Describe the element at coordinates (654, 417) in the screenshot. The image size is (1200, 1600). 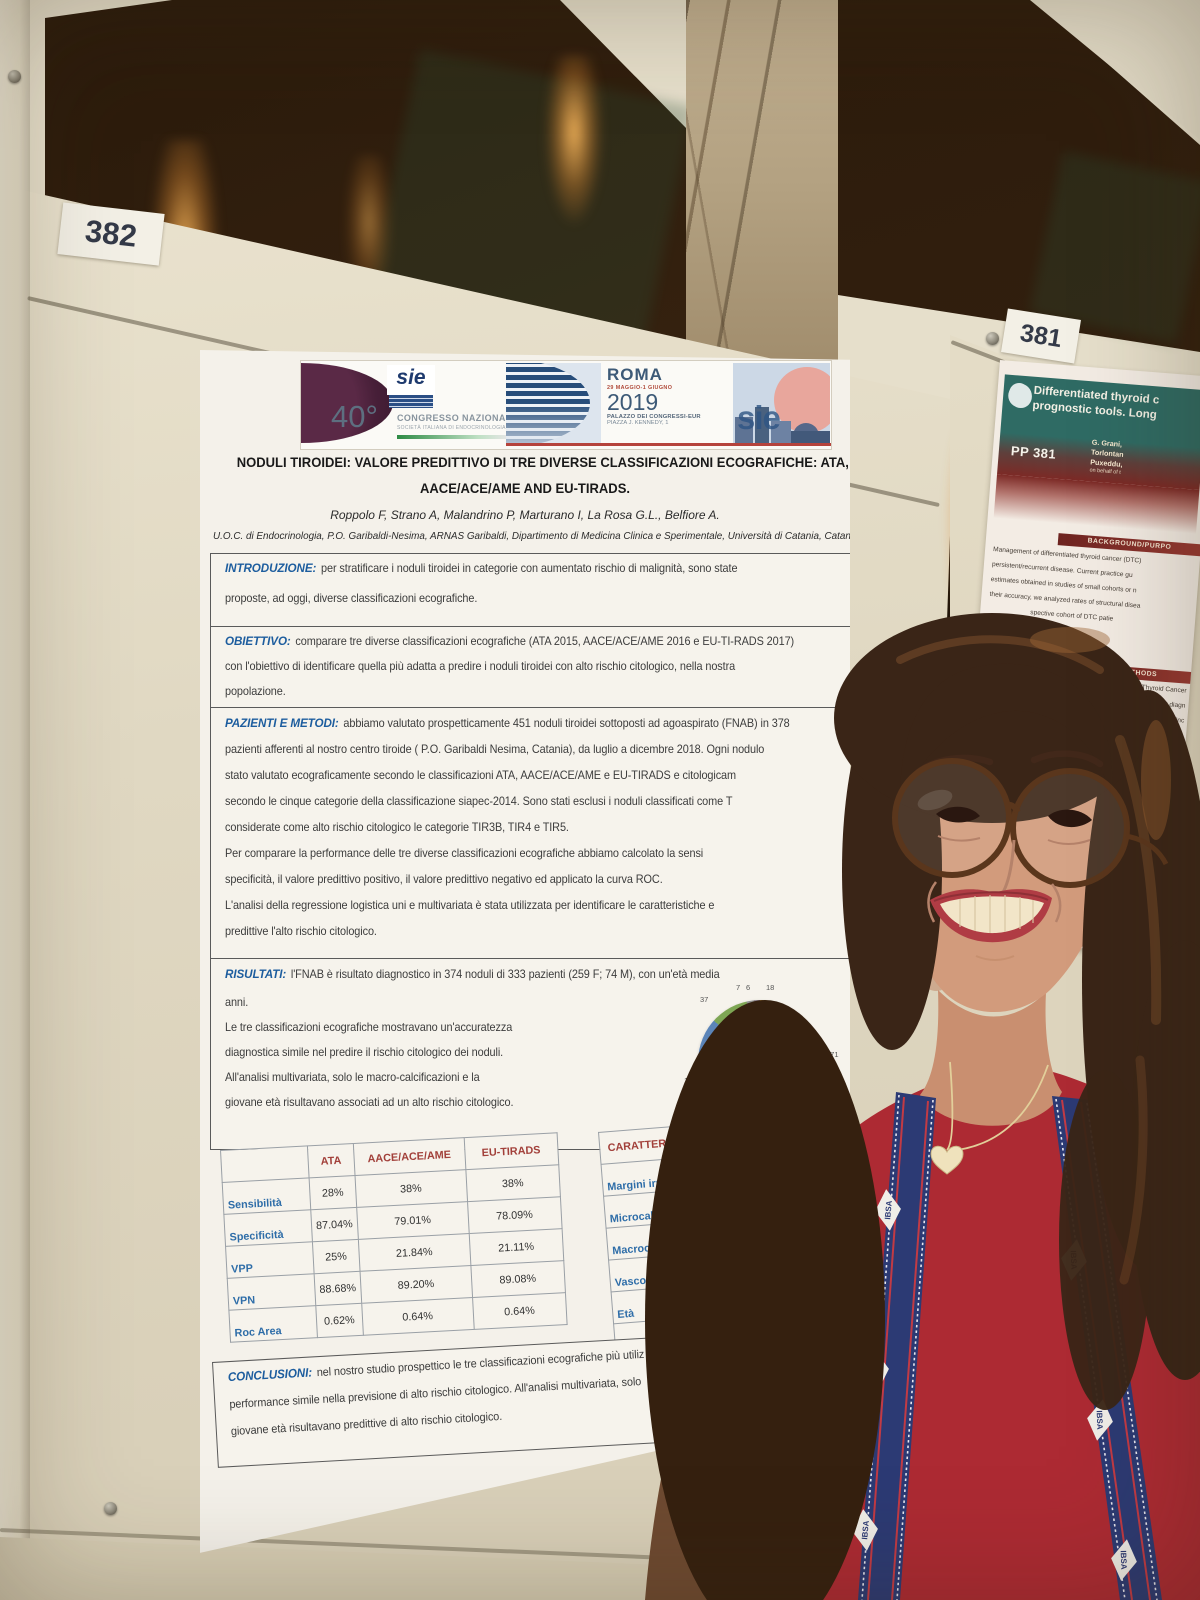
I see `congress-venue: PALAZZO DEI CONGRESSI-EUR` at that location.